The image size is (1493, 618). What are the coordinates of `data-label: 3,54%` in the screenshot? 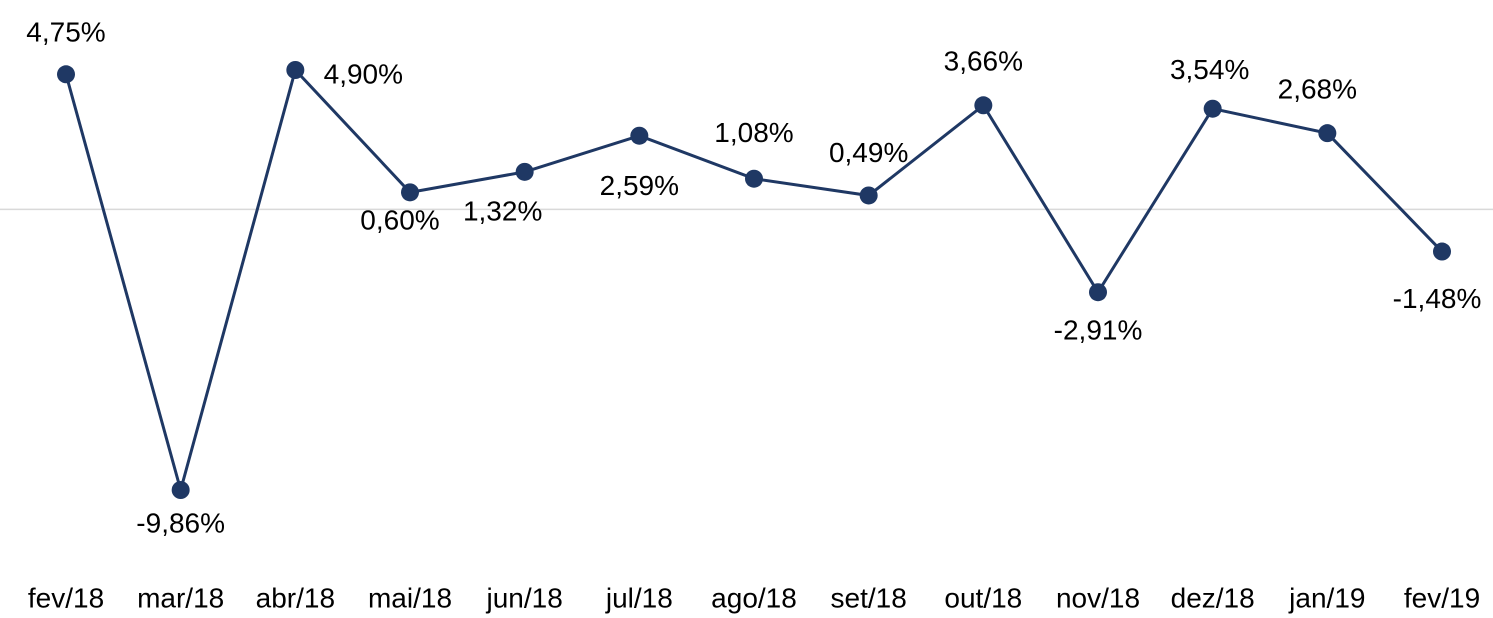 It's located at (1209, 69).